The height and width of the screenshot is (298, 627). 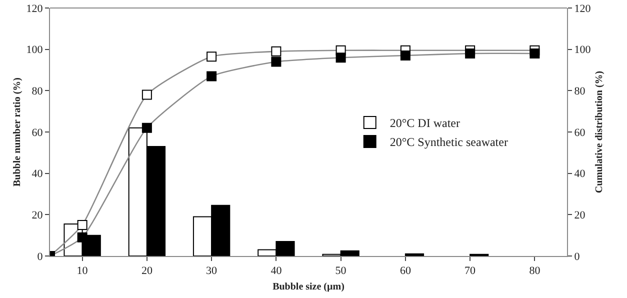 What do you see at coordinates (425, 123) in the screenshot?
I see `legend-label: 20°C DI water` at bounding box center [425, 123].